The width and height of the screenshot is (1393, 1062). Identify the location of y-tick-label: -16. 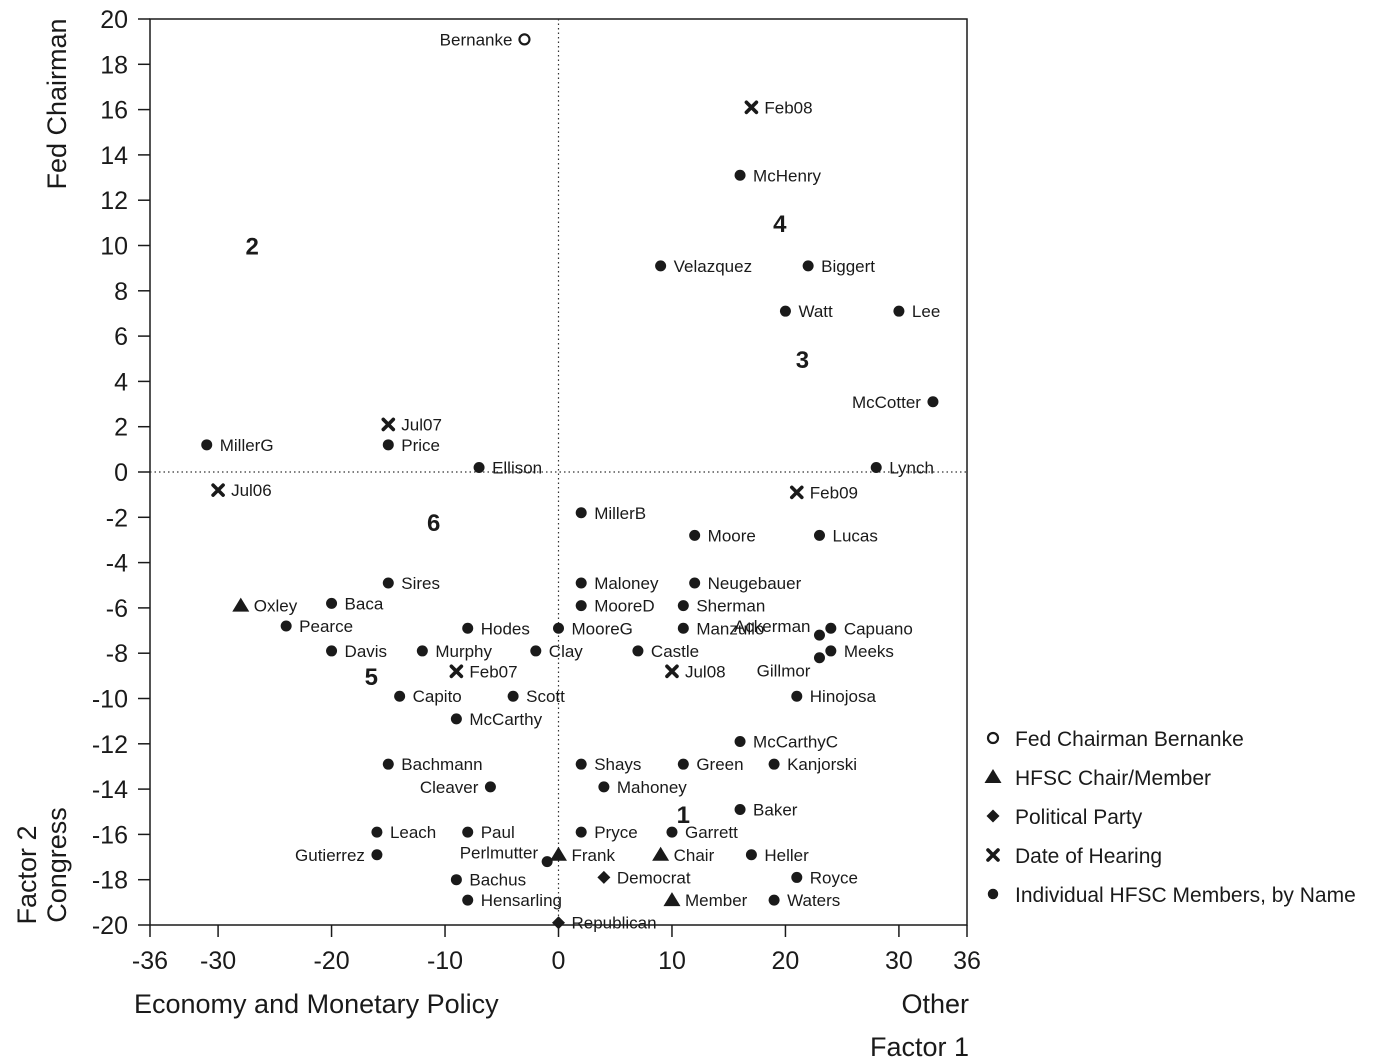
(110, 835).